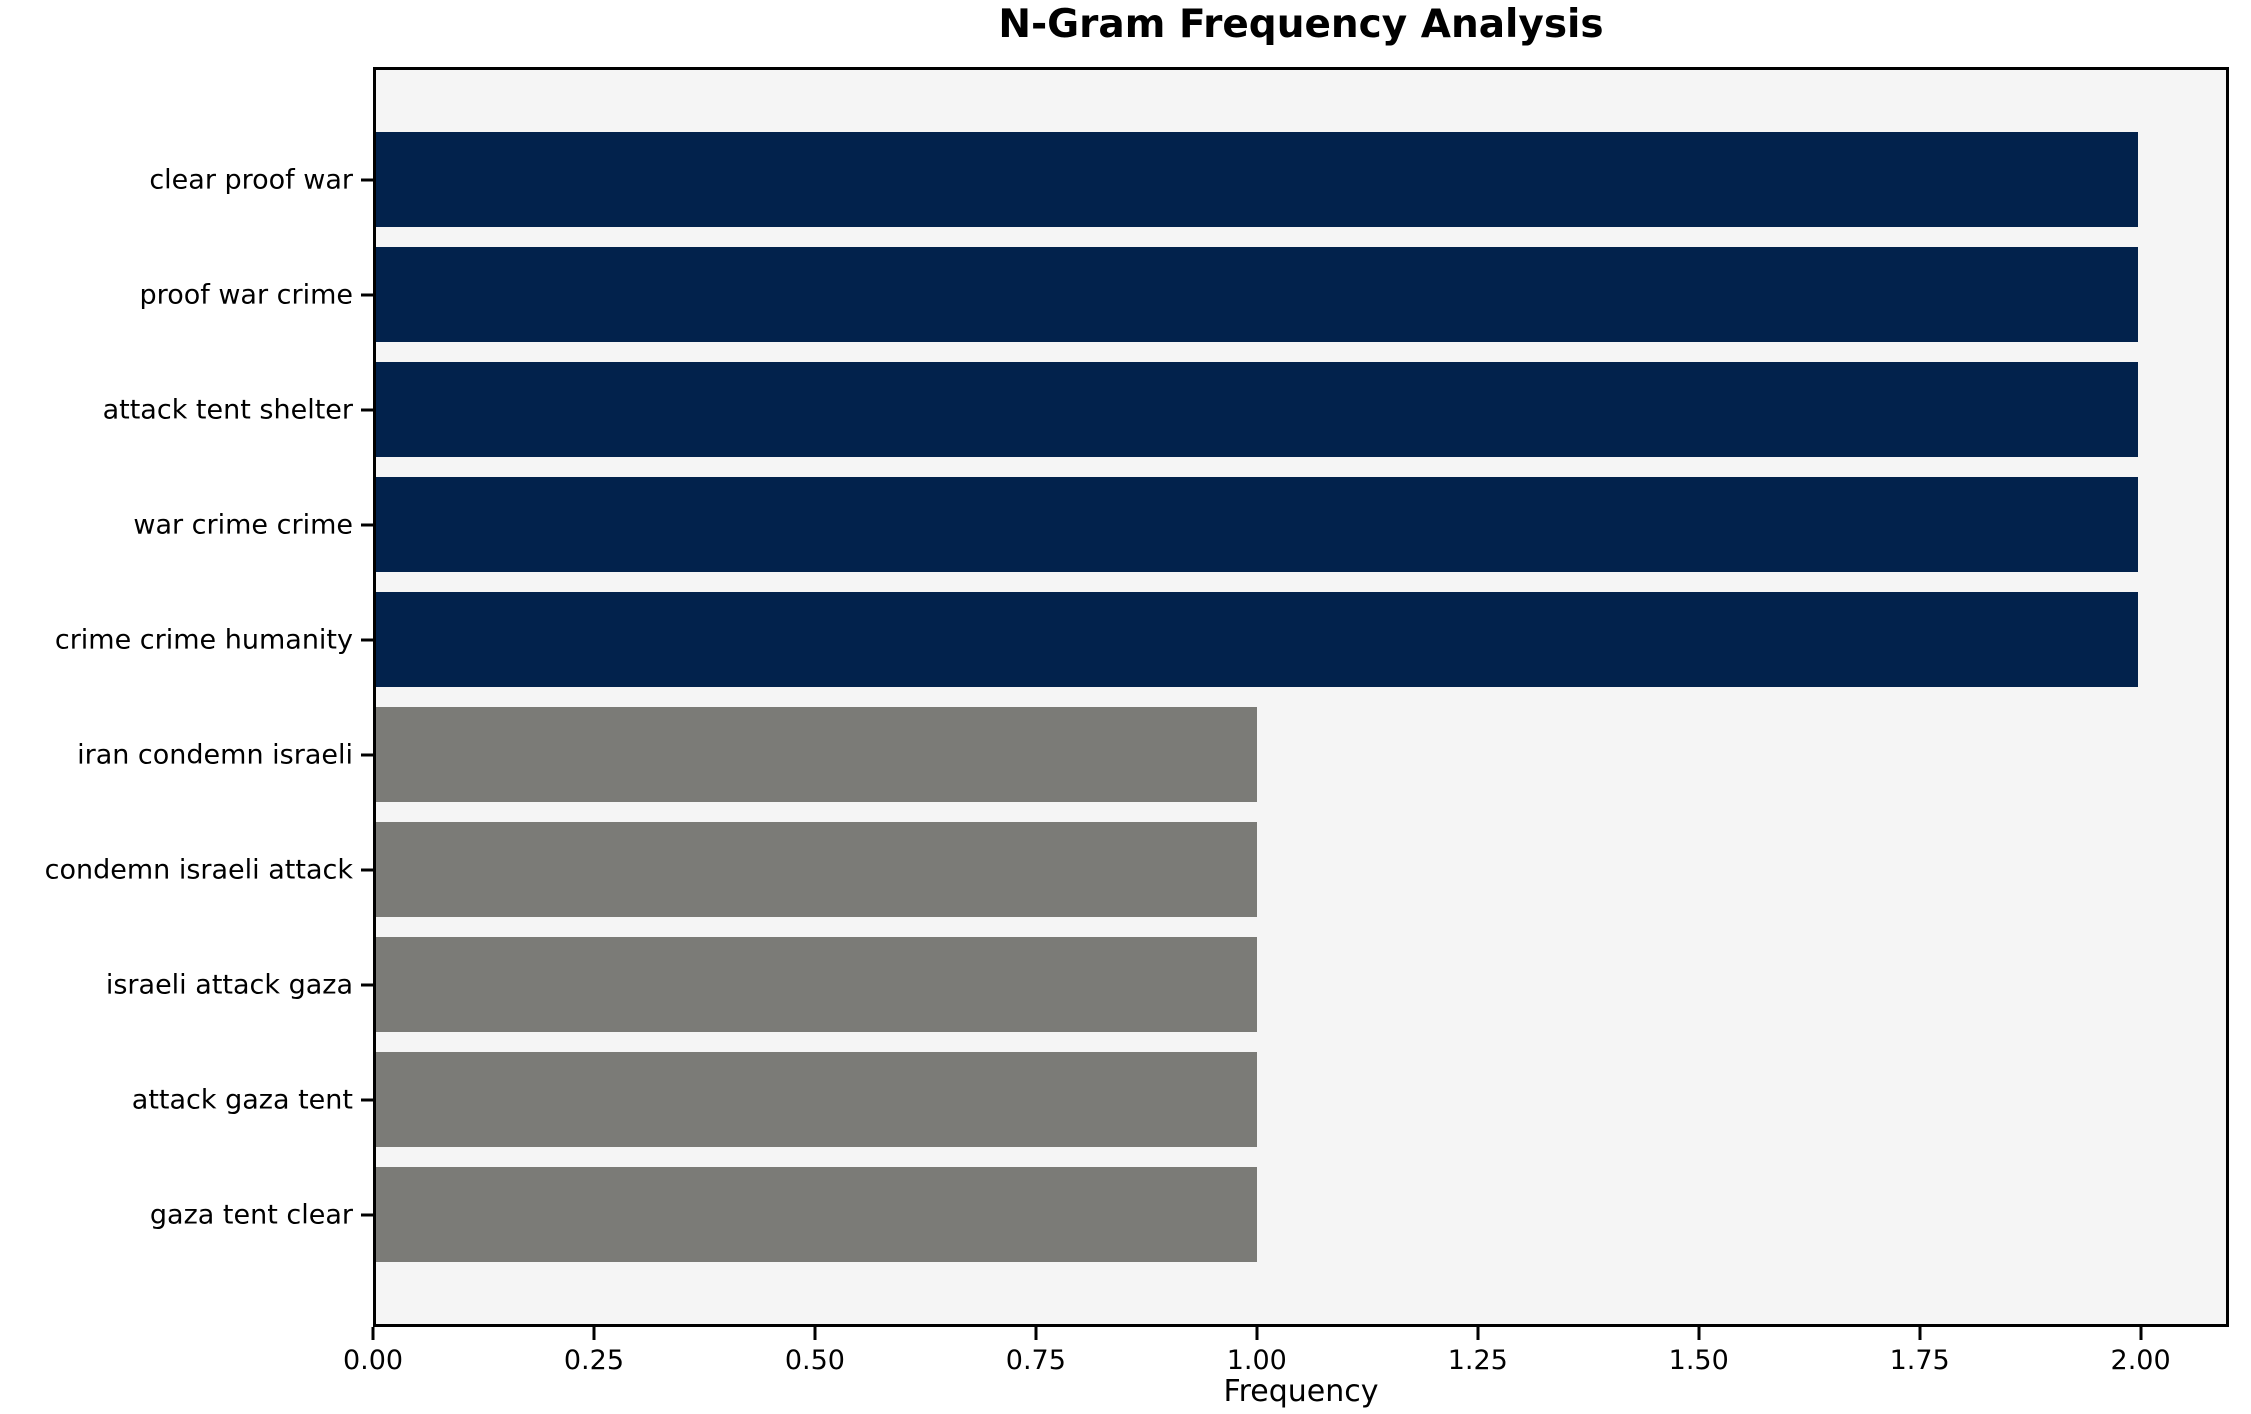  I want to click on bar-attack-gaza-tent, so click(816, 1099).